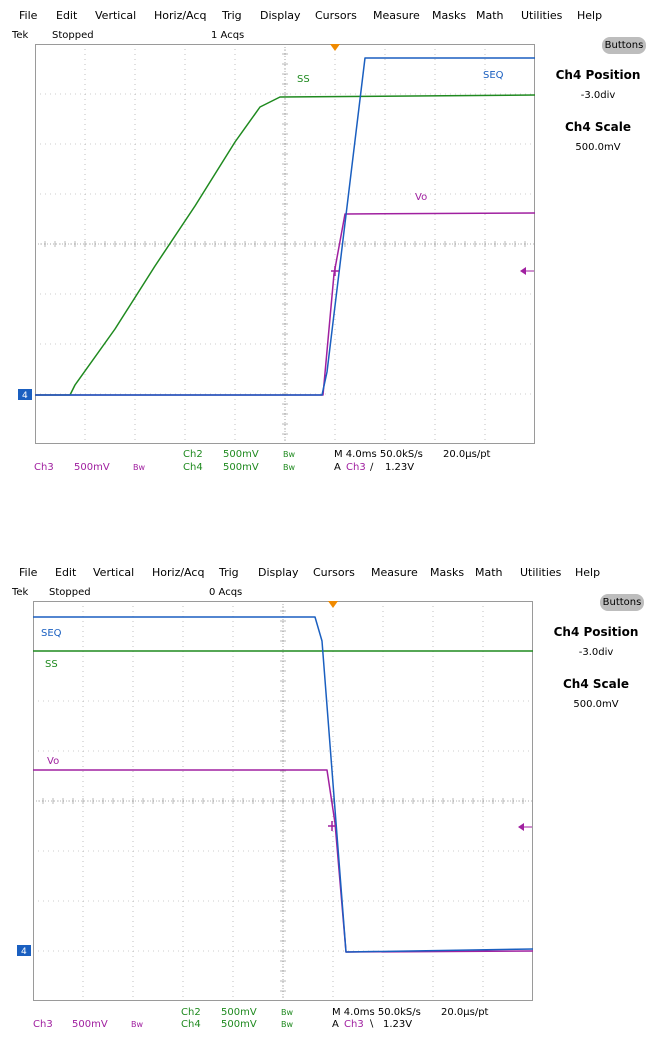 The image size is (646, 1037). I want to click on trigger-slope-rising-icon: ∕, so click(372, 467).